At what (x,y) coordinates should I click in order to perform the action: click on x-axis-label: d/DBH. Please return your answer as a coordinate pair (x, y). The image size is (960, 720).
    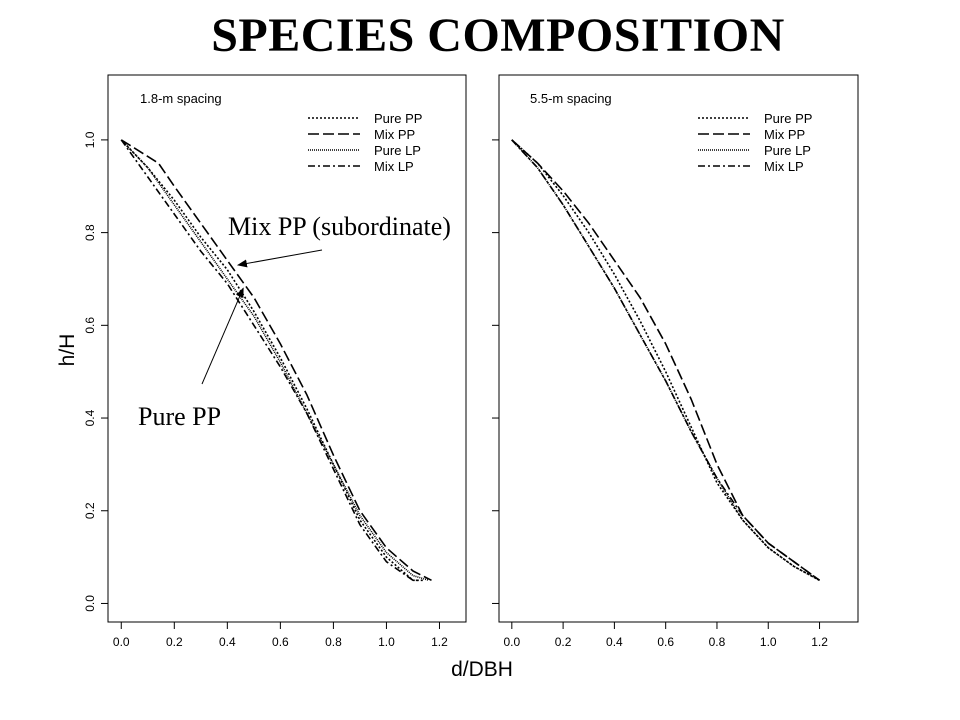
    Looking at the image, I should click on (482, 669).